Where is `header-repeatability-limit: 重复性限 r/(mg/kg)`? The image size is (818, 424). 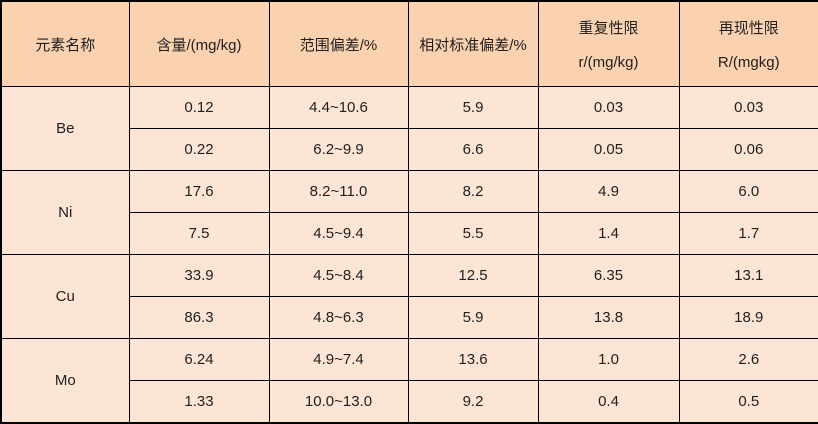
header-repeatability-limit: 重复性限 r/(mg/kg) is located at coordinates (608, 43).